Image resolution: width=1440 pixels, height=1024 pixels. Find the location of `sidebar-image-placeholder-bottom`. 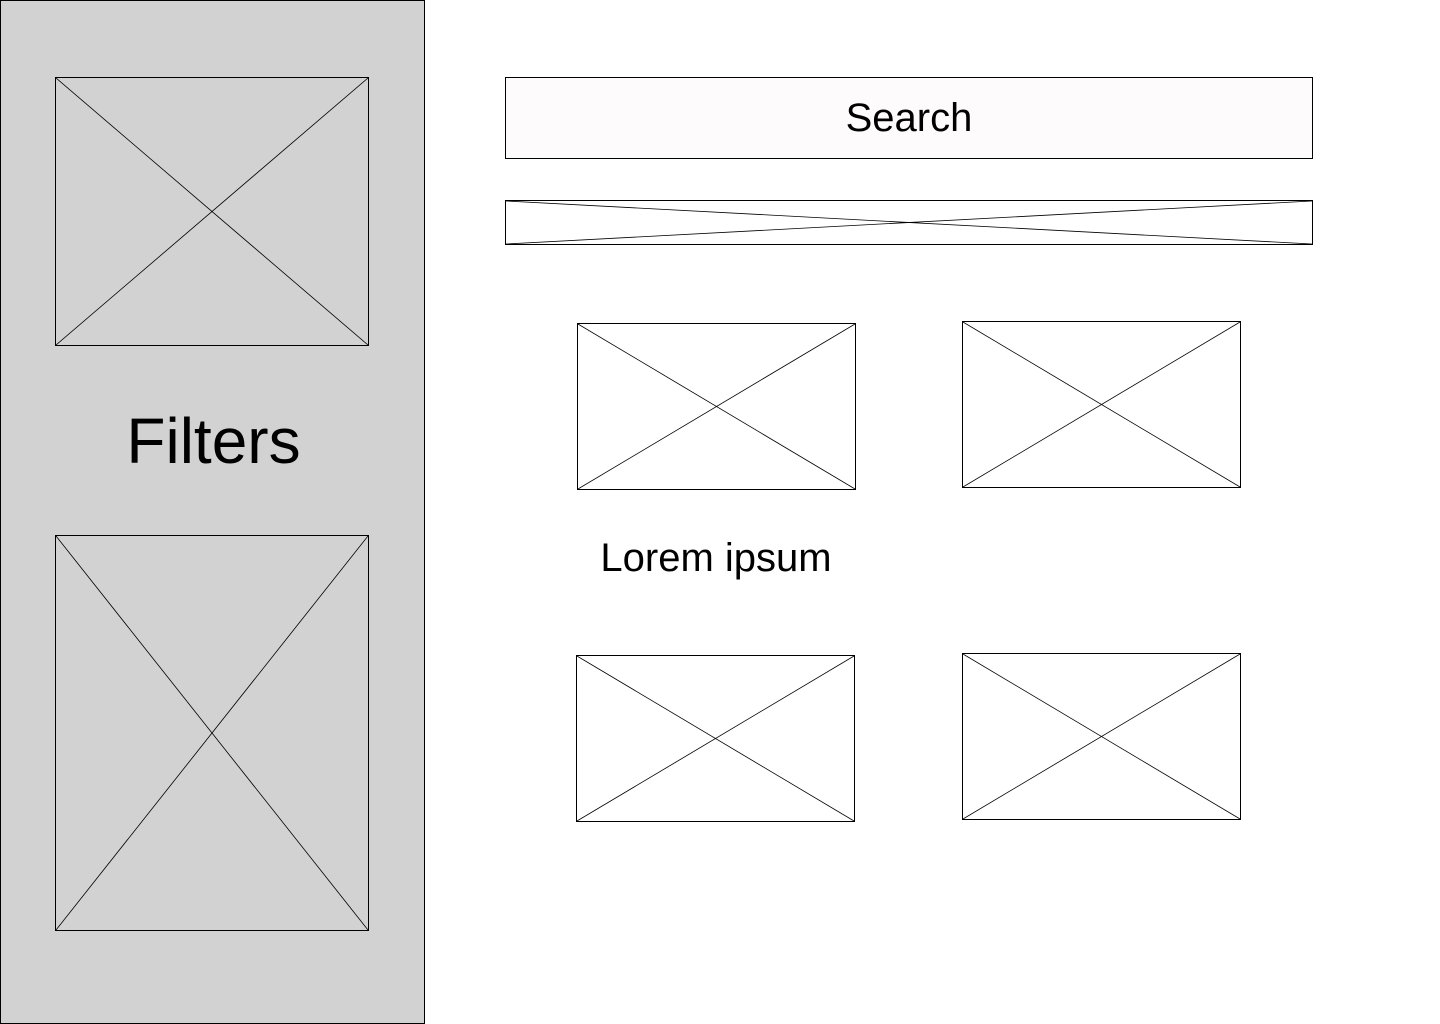

sidebar-image-placeholder-bottom is located at coordinates (212, 733).